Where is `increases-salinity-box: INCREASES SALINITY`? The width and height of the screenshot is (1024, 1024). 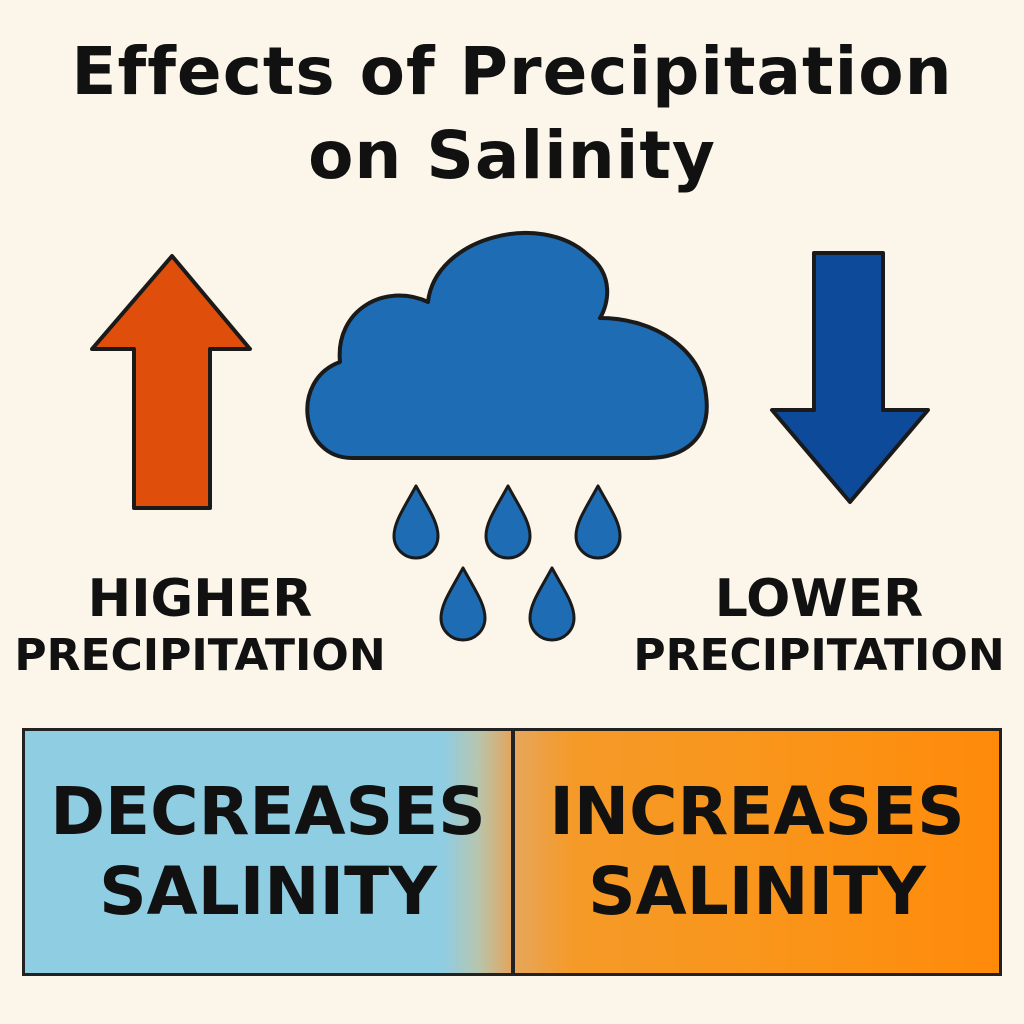
increases-salinity-box: INCREASES SALINITY is located at coordinates (757, 852).